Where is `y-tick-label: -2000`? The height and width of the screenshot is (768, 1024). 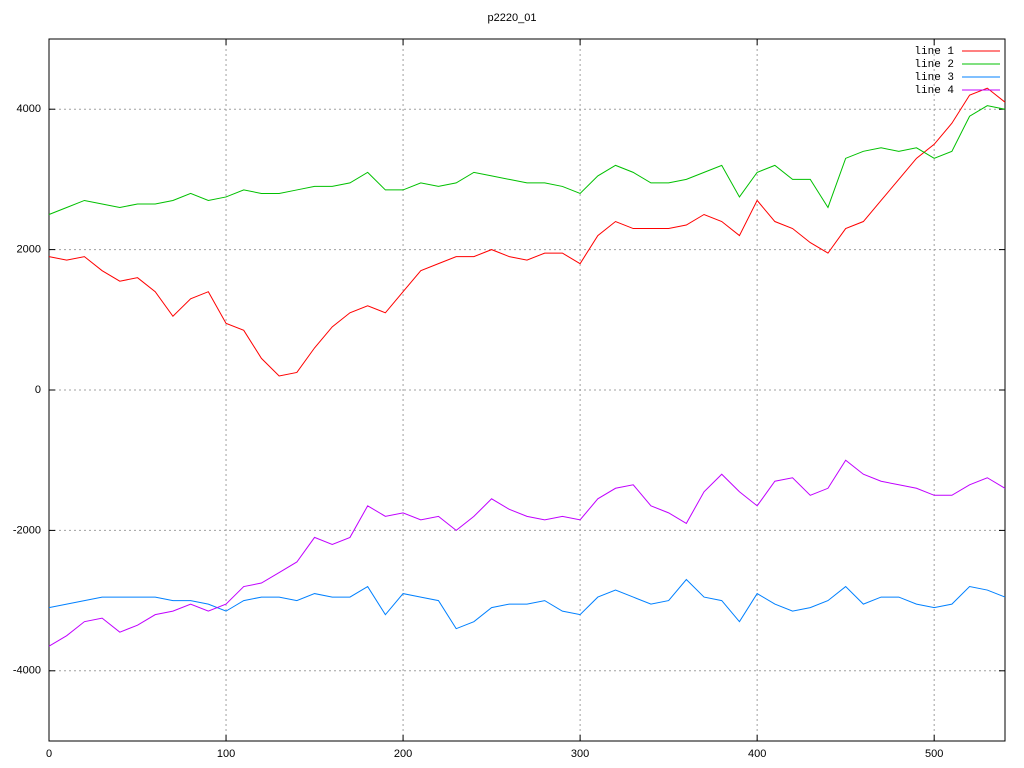
y-tick-label: -2000 is located at coordinates (27, 530).